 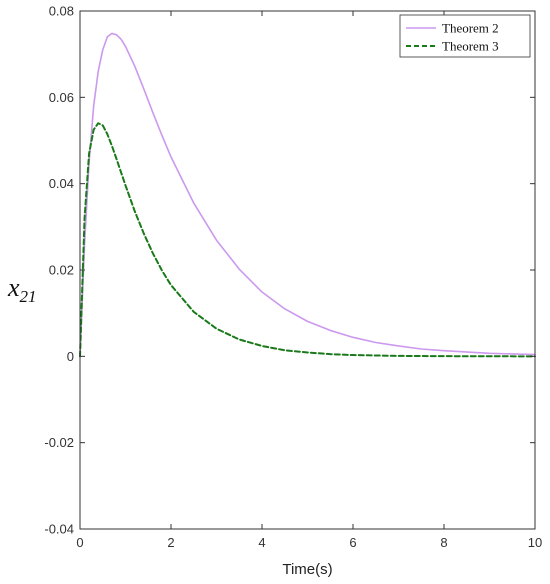 I want to click on x-tick-label: 0, so click(x=79, y=542).